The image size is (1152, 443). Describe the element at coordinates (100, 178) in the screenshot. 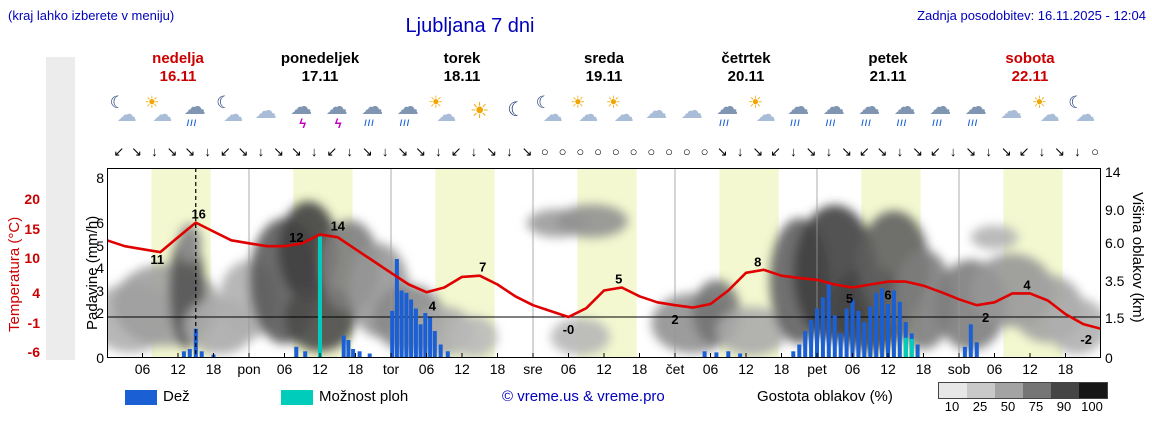

I see `precip-tick: 8` at that location.